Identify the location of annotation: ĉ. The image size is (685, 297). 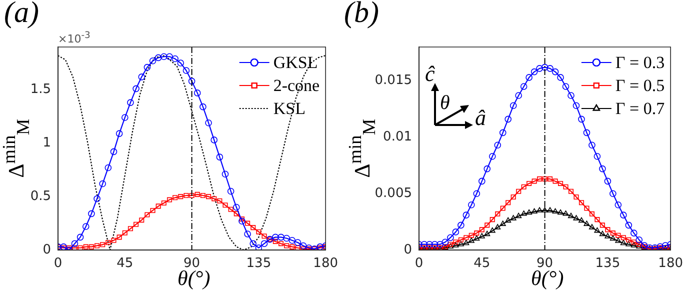
(430, 74).